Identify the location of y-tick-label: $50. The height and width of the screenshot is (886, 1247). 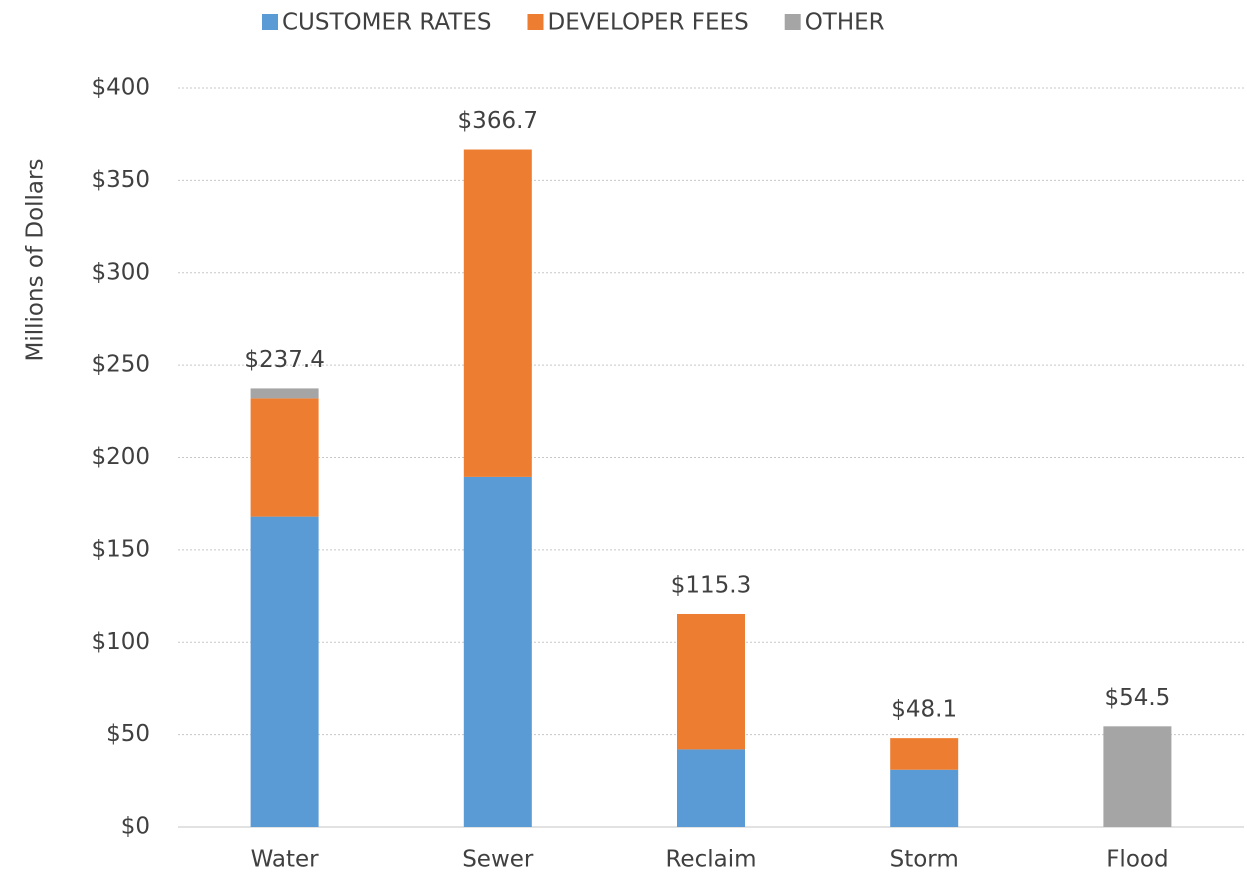
(128, 734).